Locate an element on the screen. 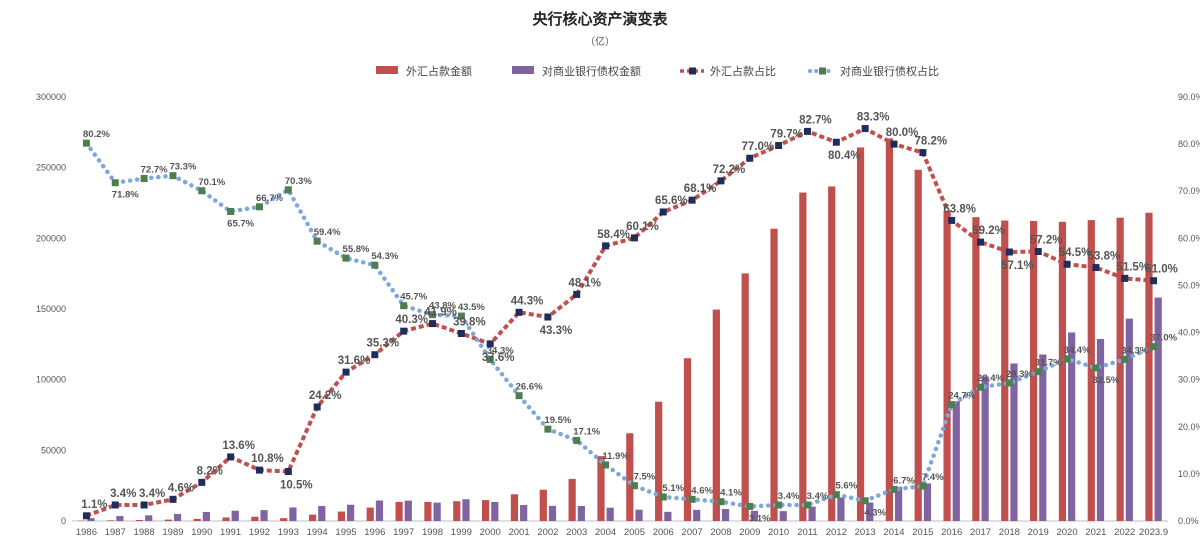  label-bank-claims-share: 4.1% is located at coordinates (731, 493).